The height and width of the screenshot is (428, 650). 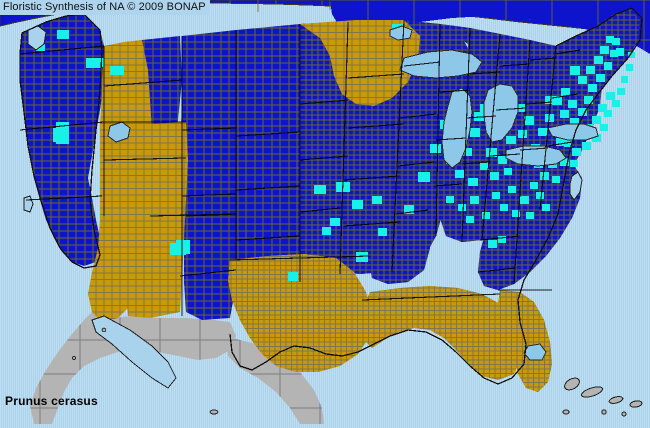 What do you see at coordinates (490, 27) in the screenshot?
I see `canada-ontario-quebec` at bounding box center [490, 27].